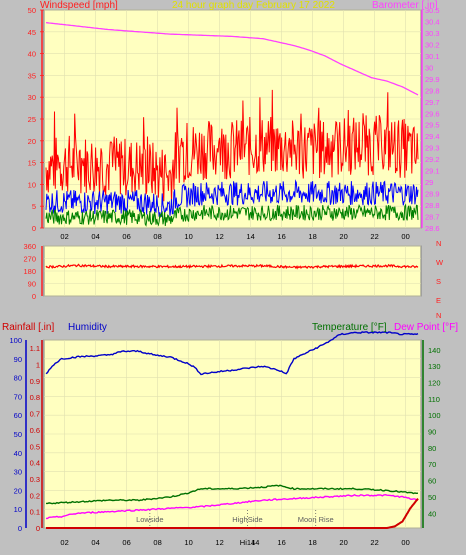 The image size is (466, 555). What do you see at coordinates (126, 542) in the screenshot?
I see `temp-x-tick-2: 06` at bounding box center [126, 542].